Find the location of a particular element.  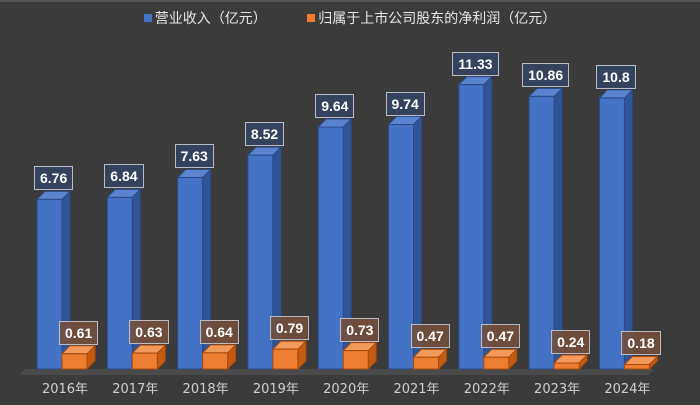

x-axis-label: 2020年 is located at coordinates (346, 389).